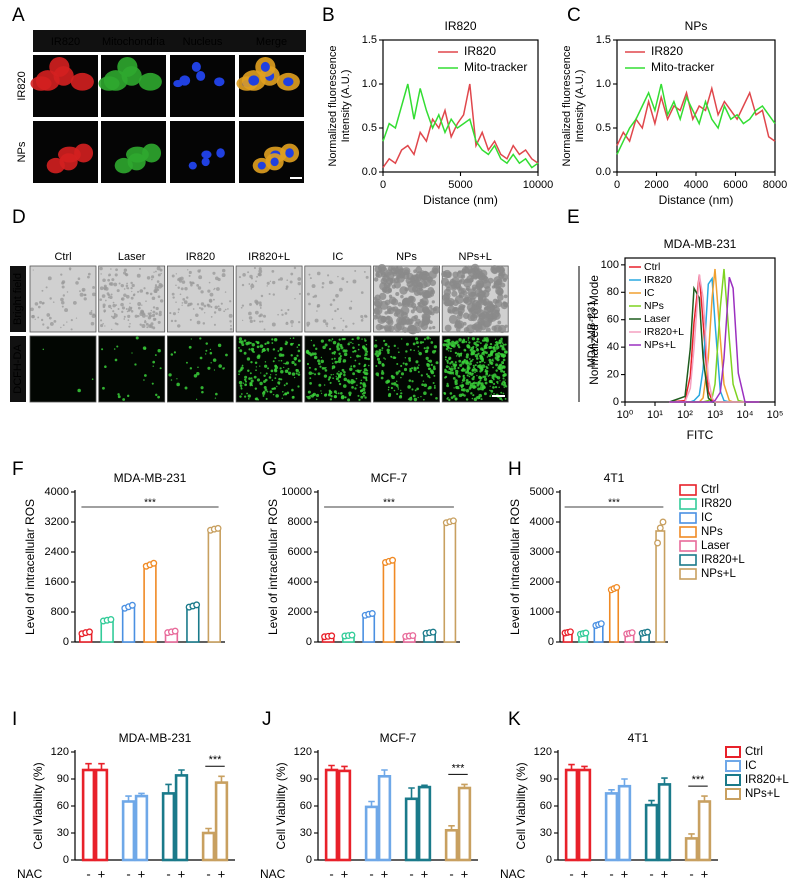  I want to click on x-axis-label: Distance (nm), so click(460, 200).